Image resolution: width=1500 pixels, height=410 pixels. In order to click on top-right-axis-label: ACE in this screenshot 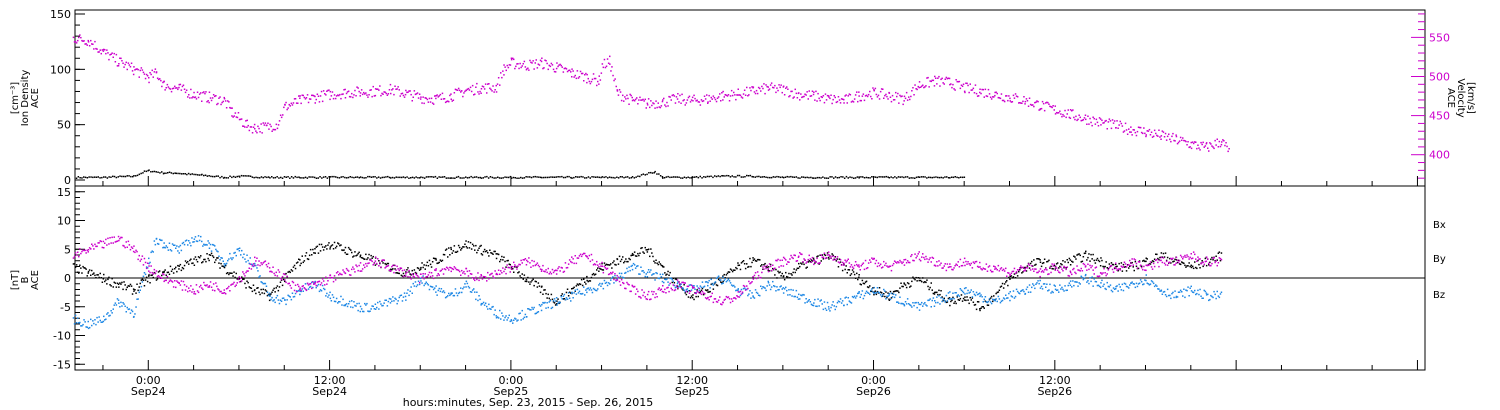, I will do `click(1450, 98)`.